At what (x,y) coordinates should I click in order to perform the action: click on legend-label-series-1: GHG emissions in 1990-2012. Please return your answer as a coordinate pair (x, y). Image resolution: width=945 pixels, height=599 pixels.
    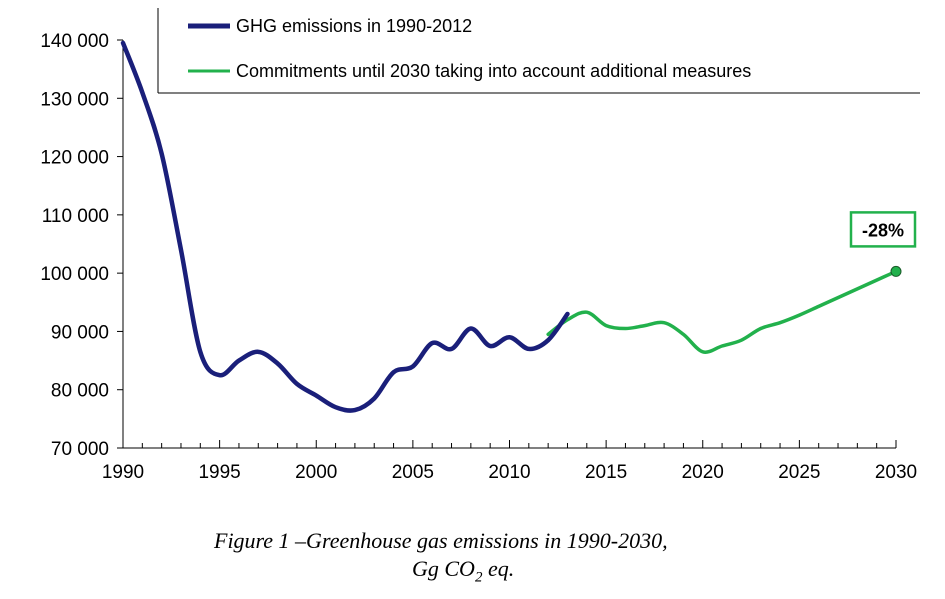
    Looking at the image, I should click on (354, 26).